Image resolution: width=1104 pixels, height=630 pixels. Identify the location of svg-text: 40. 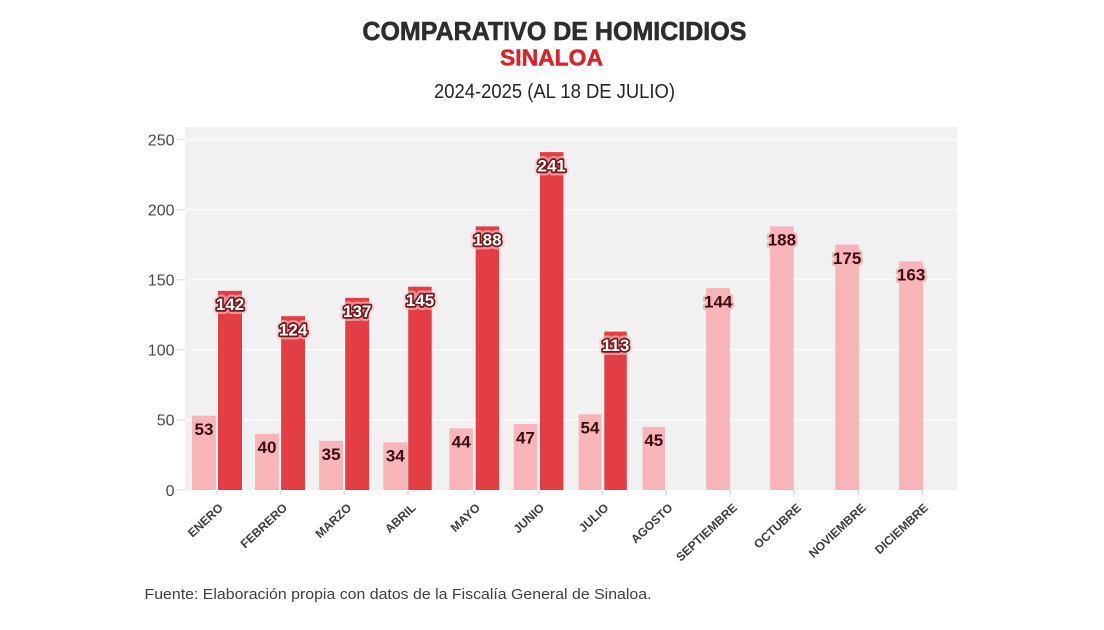
(267, 447).